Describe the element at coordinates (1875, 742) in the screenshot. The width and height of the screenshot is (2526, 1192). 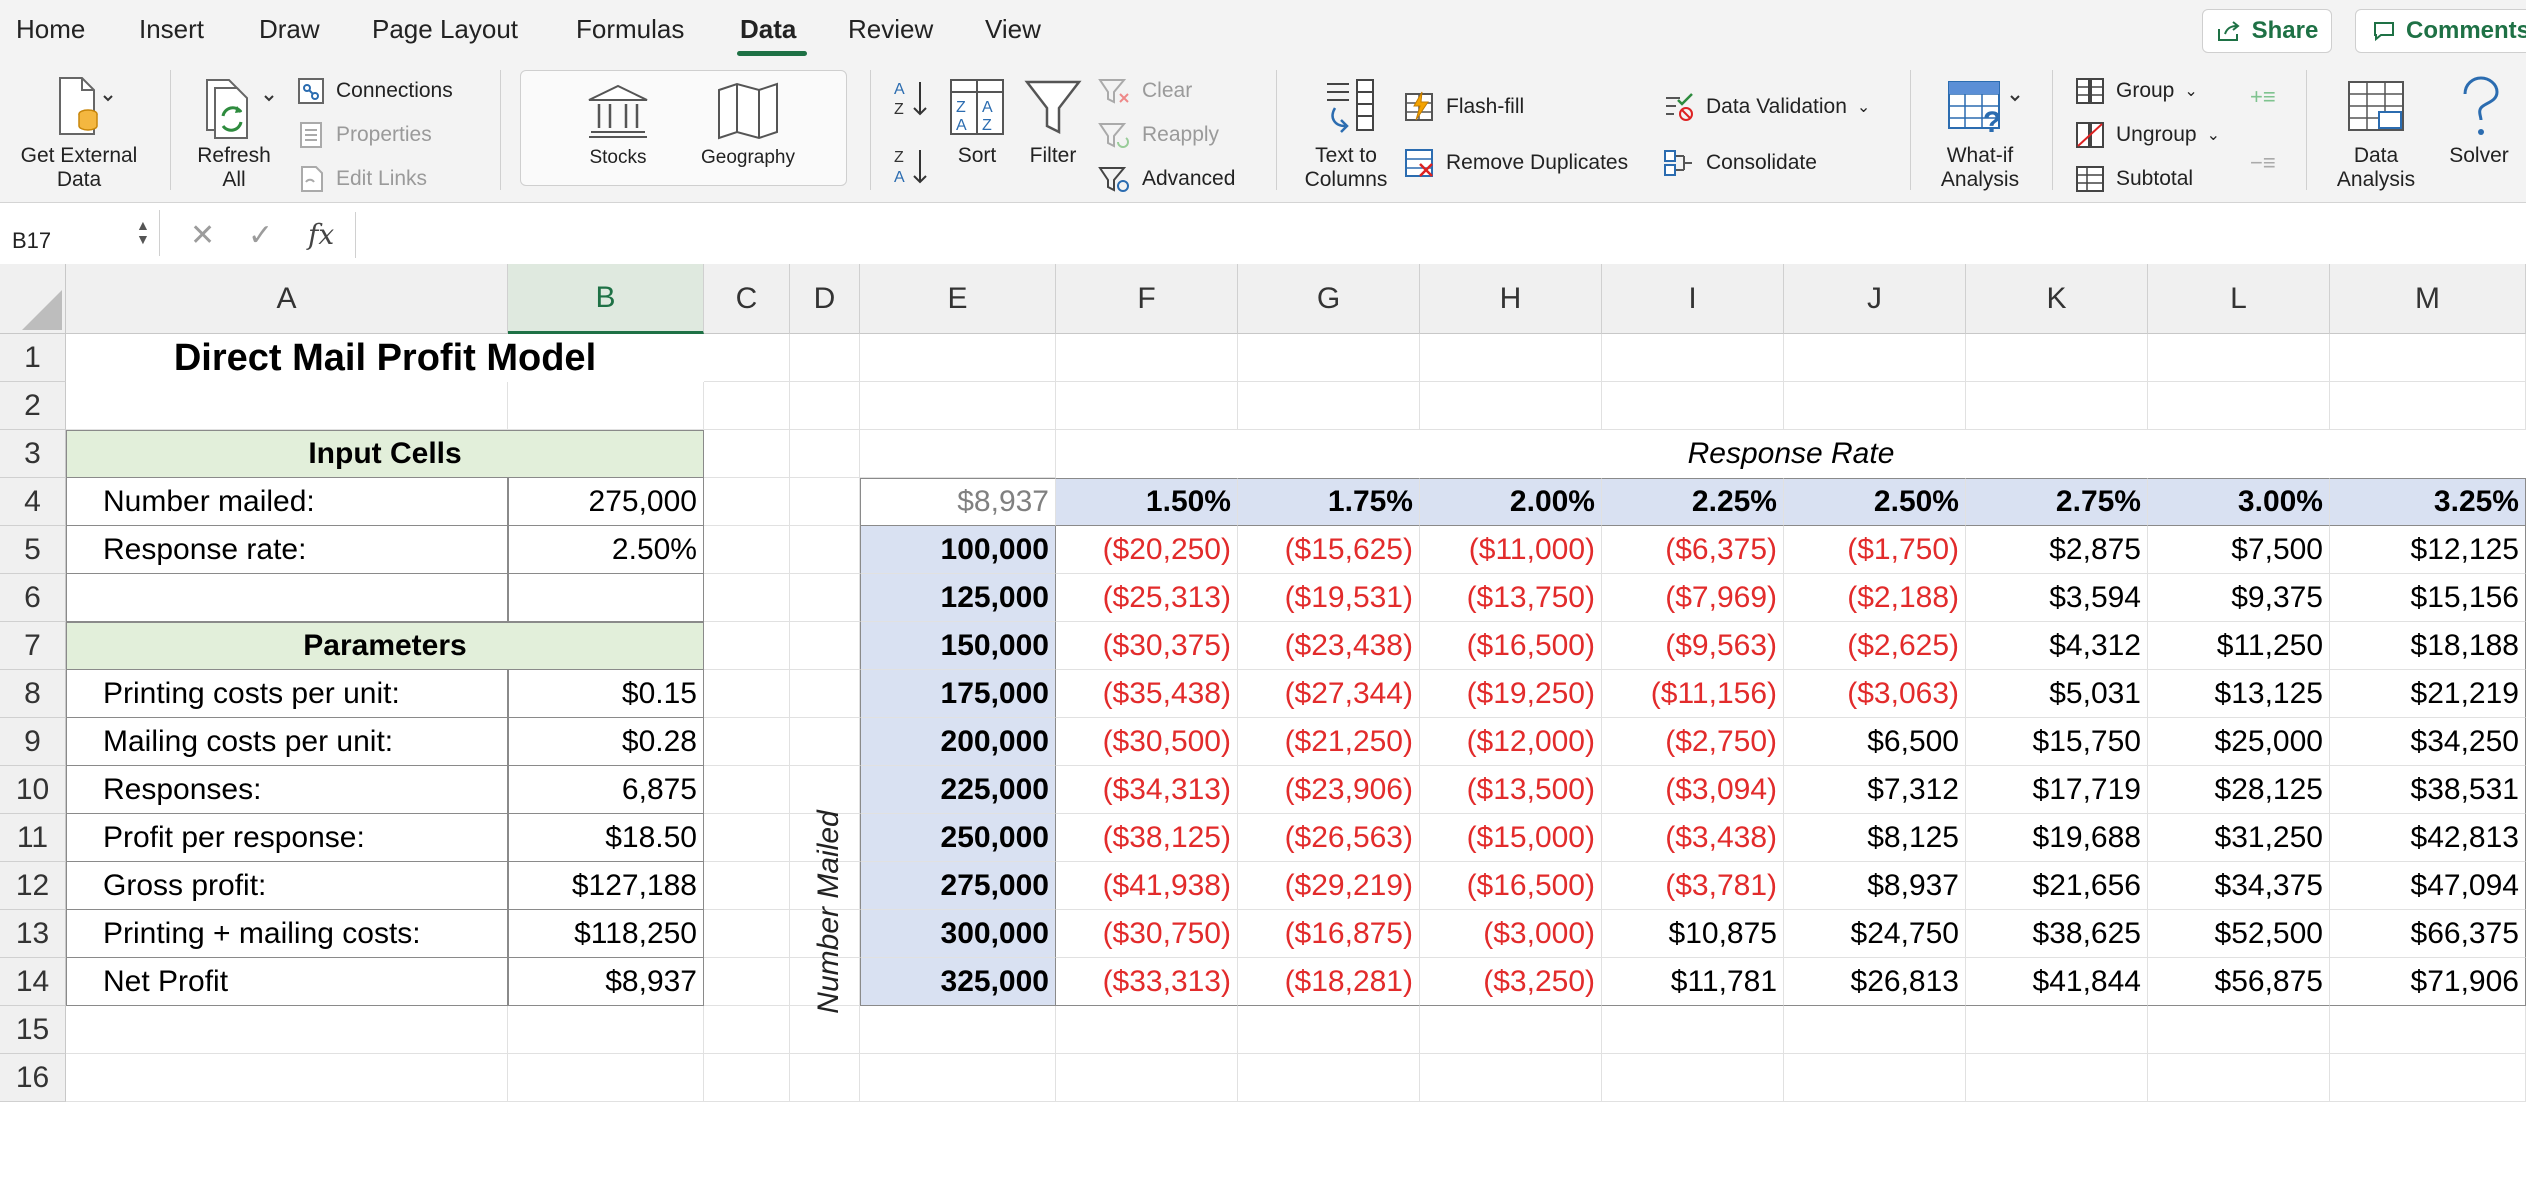
I see `profit-cell: $6,500` at that location.